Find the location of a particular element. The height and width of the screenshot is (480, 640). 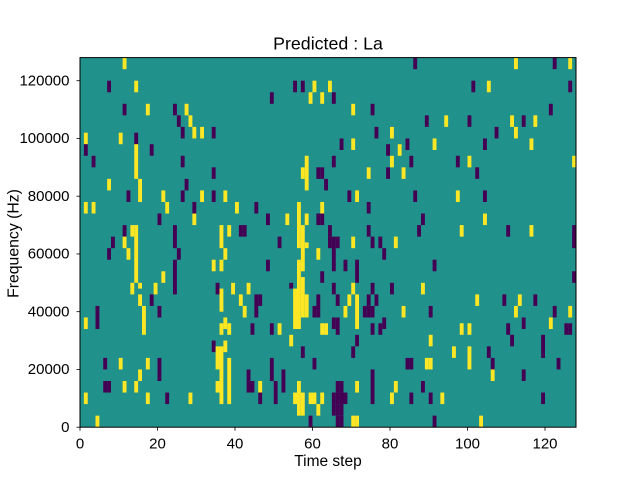

svg-text: 40 is located at coordinates (235, 443).